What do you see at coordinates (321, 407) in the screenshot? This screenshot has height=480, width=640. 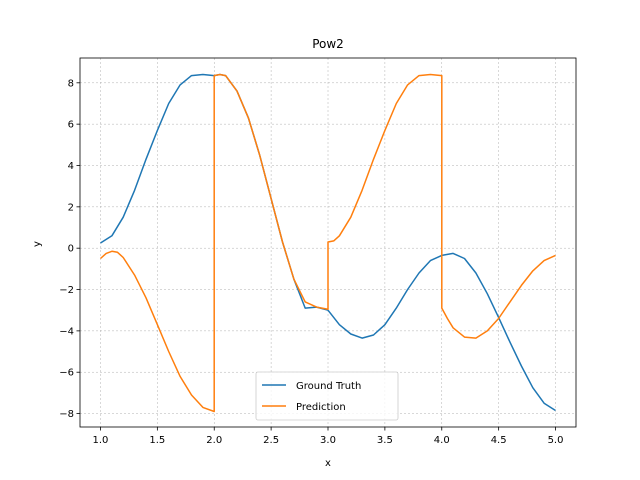 I see `legend-label-prediction: Prediction` at bounding box center [321, 407].